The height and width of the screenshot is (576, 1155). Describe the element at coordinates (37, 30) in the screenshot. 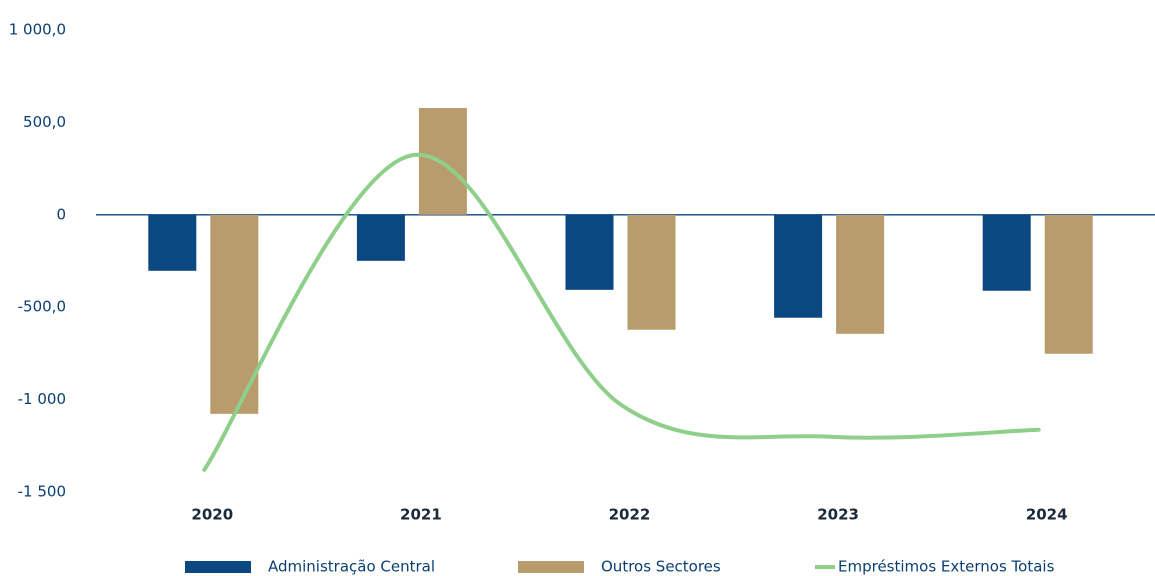

I see `y-tick-label: 1 000,0` at that location.